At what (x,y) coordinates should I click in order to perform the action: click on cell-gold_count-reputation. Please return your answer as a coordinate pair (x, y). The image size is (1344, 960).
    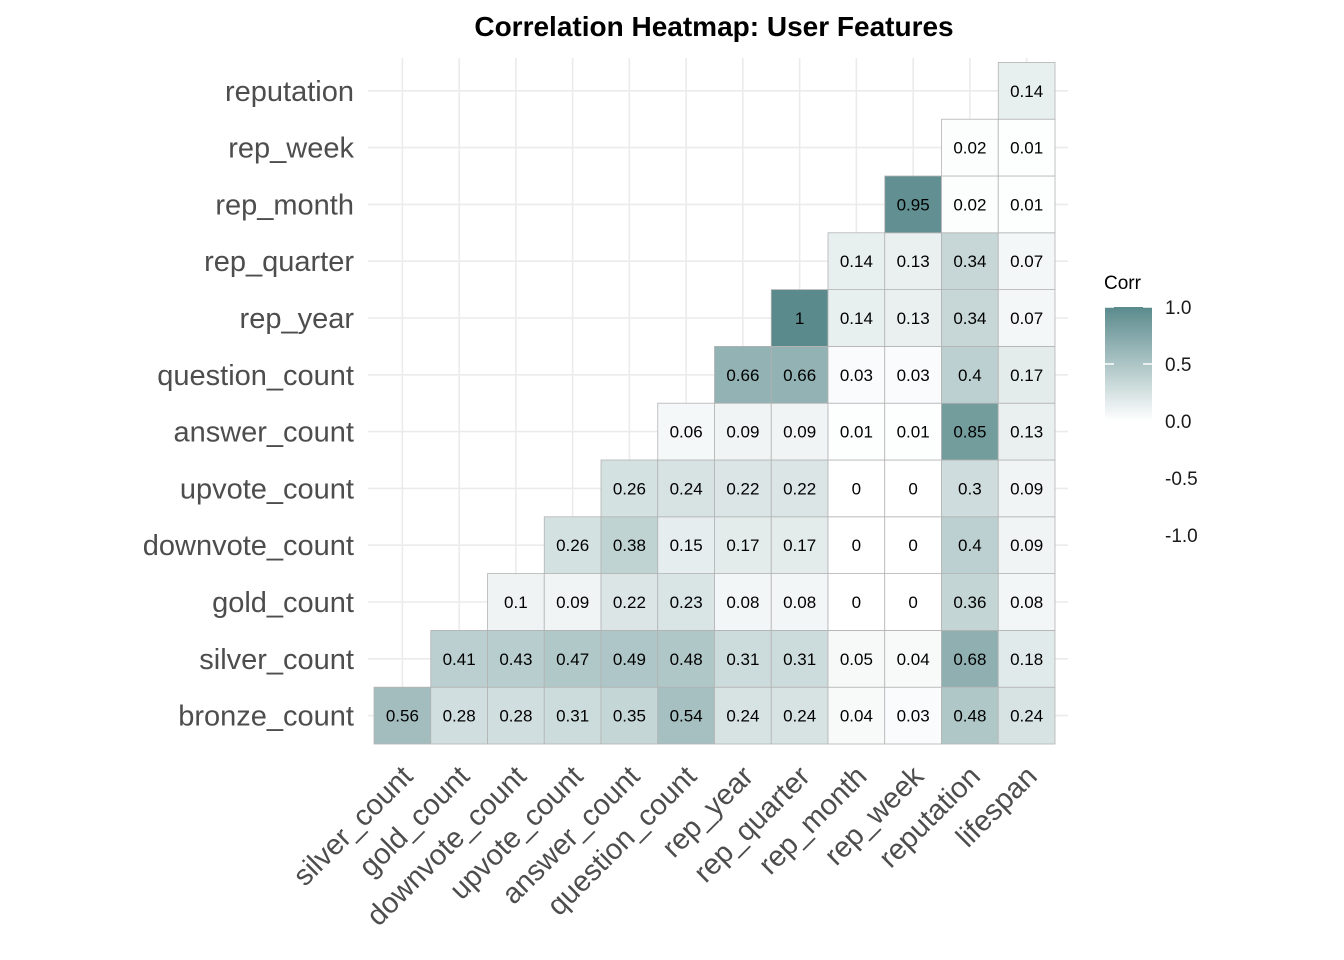
    Looking at the image, I should click on (970, 602).